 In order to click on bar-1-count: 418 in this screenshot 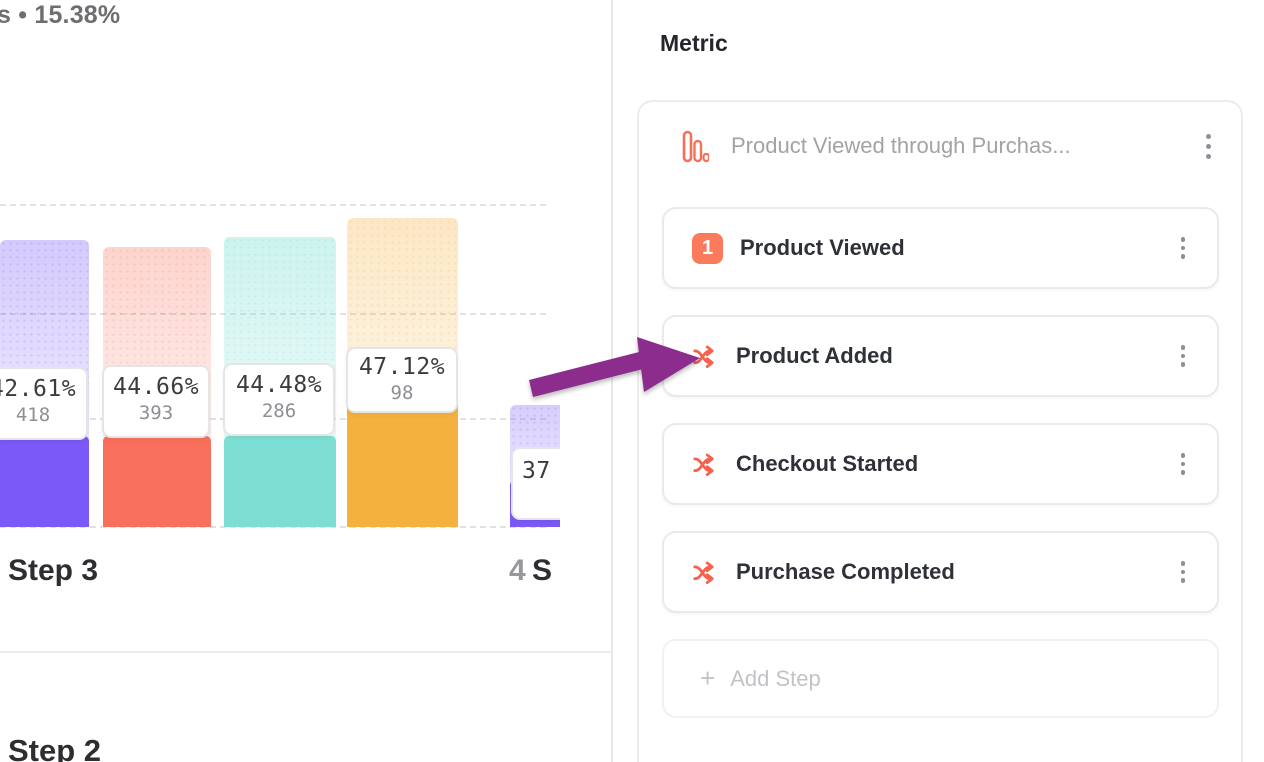, I will do `click(33, 415)`.